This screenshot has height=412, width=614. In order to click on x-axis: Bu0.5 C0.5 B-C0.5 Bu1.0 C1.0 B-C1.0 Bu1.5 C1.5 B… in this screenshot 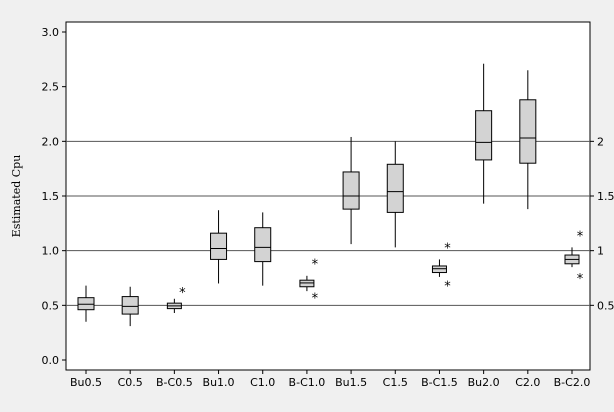, I will do `click(330, 379)`.